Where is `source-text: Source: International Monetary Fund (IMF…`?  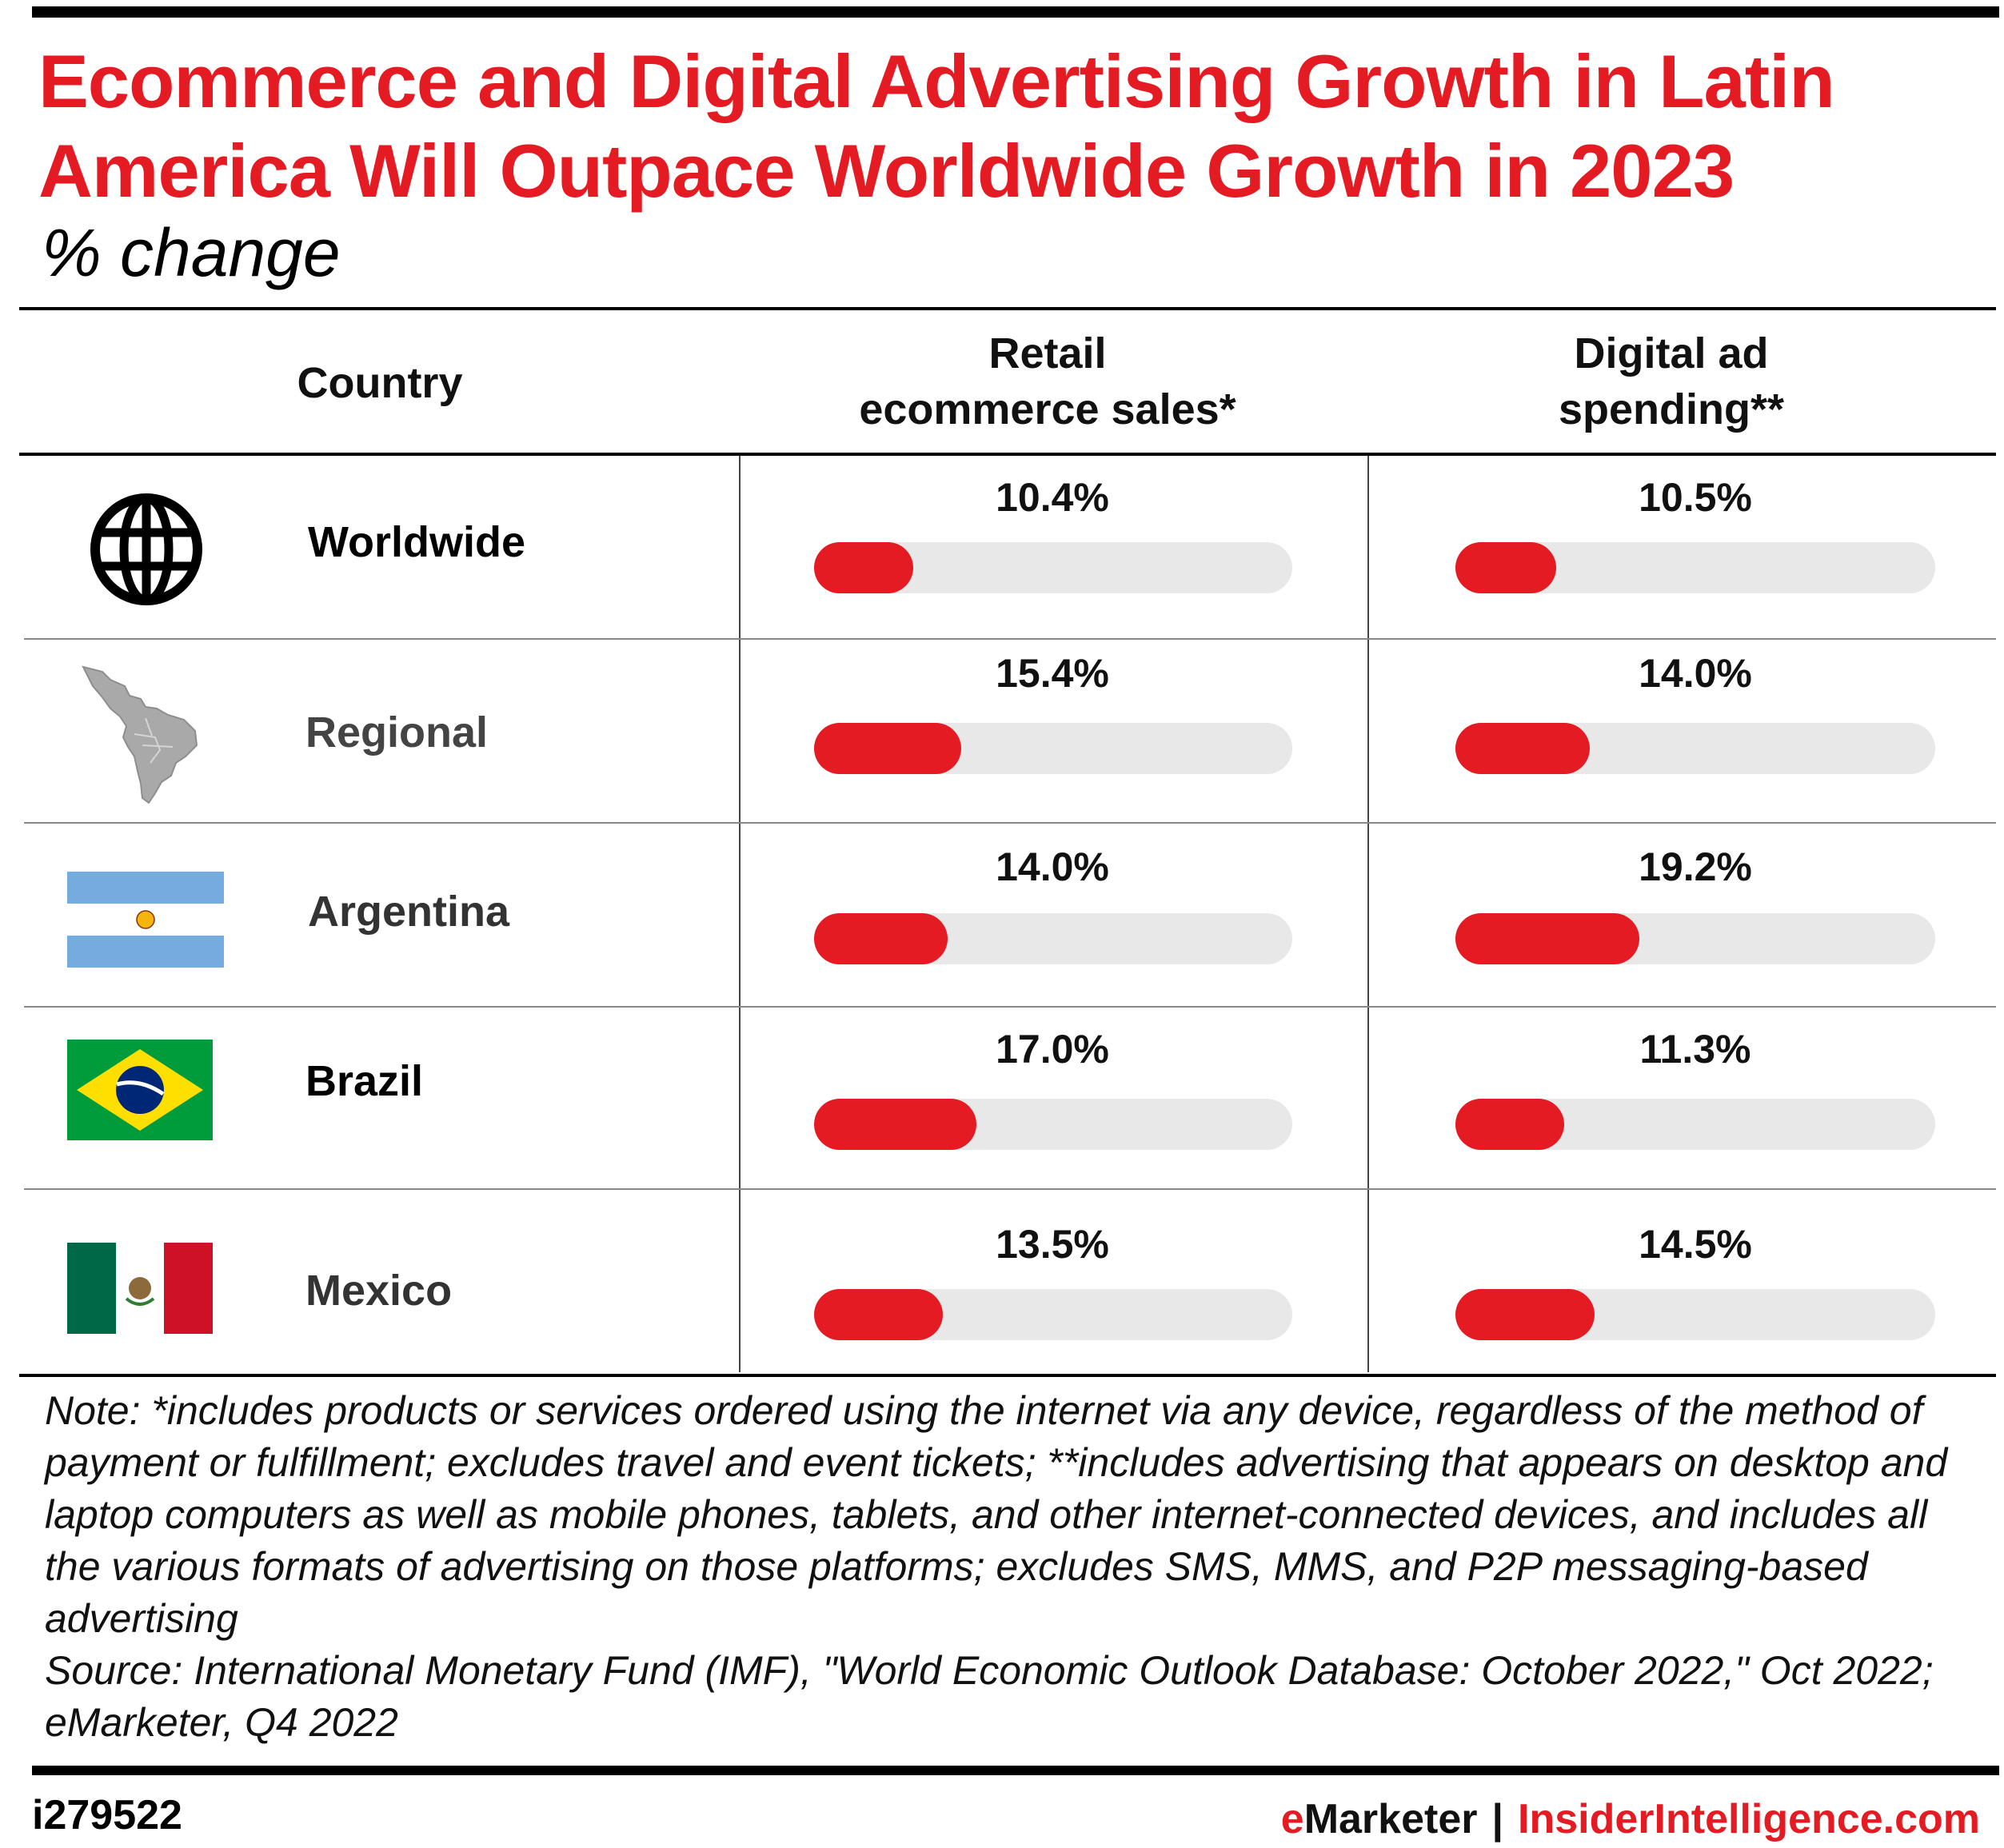 source-text: Source: International Monetary Fund (IMF… is located at coordinates (990, 1696).